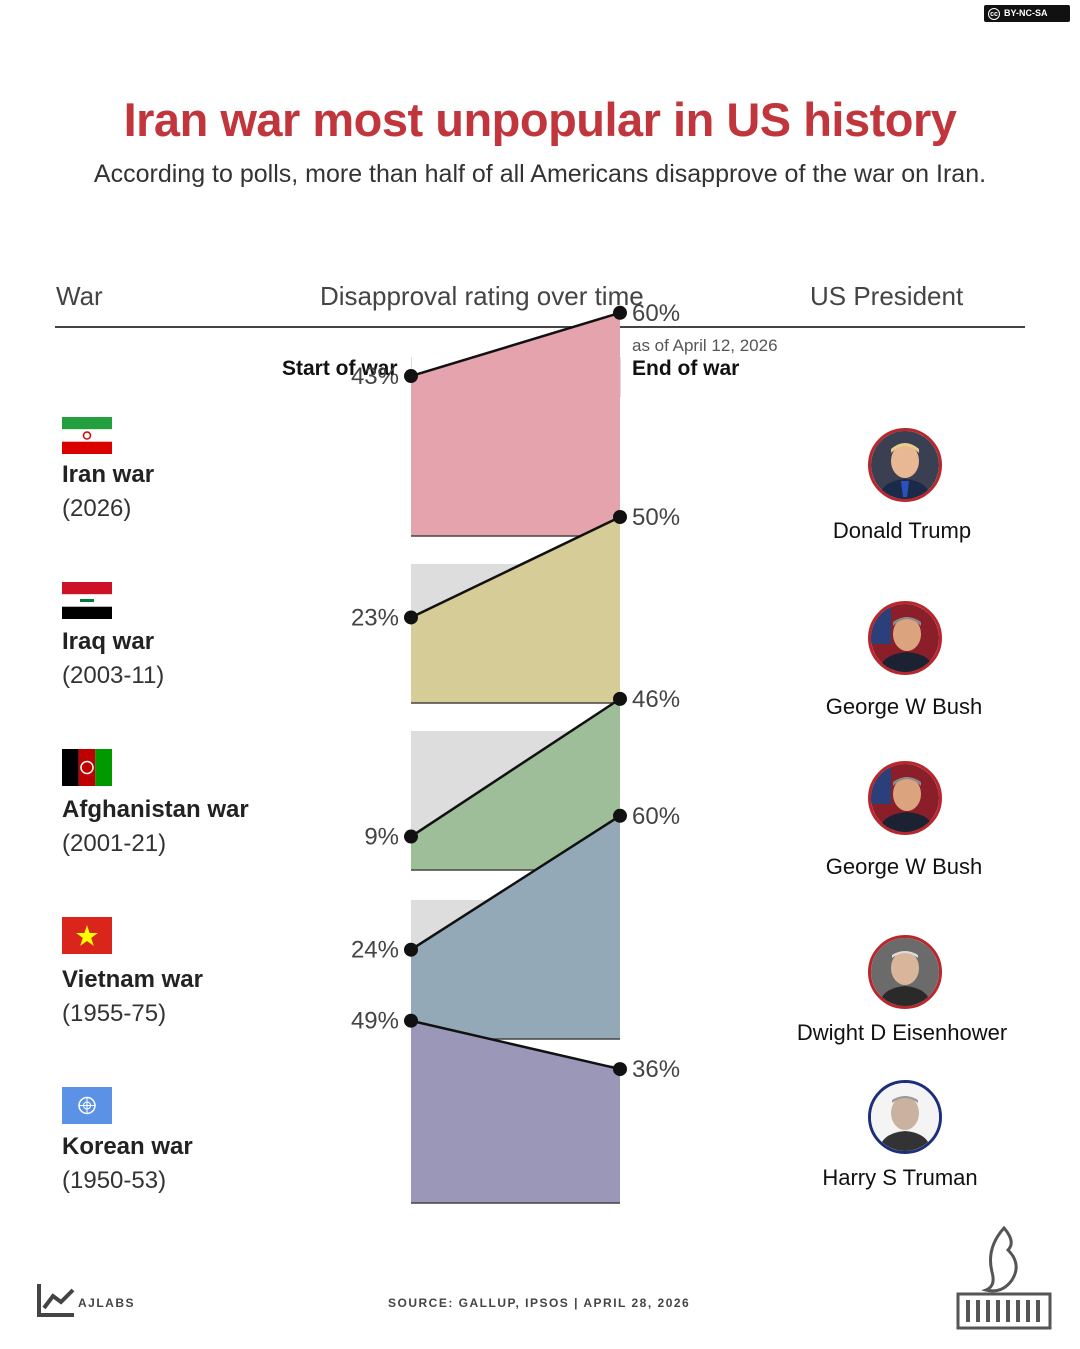  What do you see at coordinates (113, 675) in the screenshot?
I see `war-years-iraq: (2003-11)` at bounding box center [113, 675].